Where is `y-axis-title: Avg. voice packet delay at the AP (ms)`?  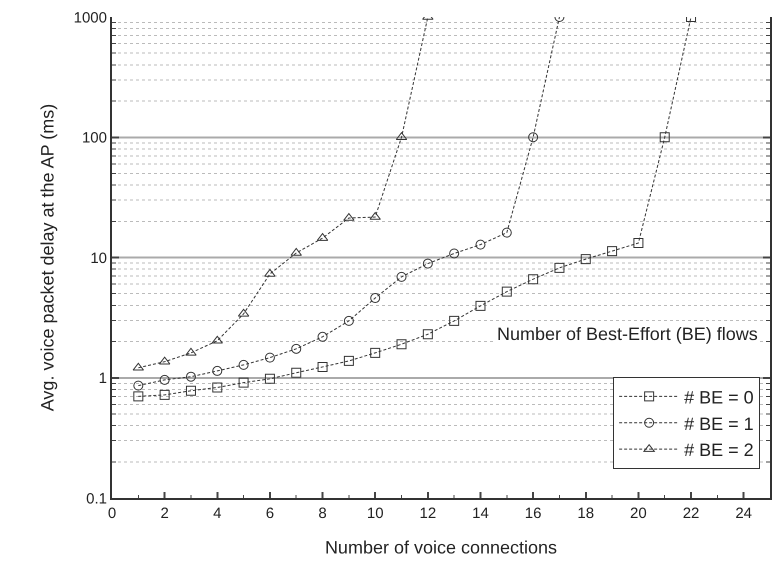
y-axis-title: Avg. voice packet delay at the AP (ms) is located at coordinates (47, 258).